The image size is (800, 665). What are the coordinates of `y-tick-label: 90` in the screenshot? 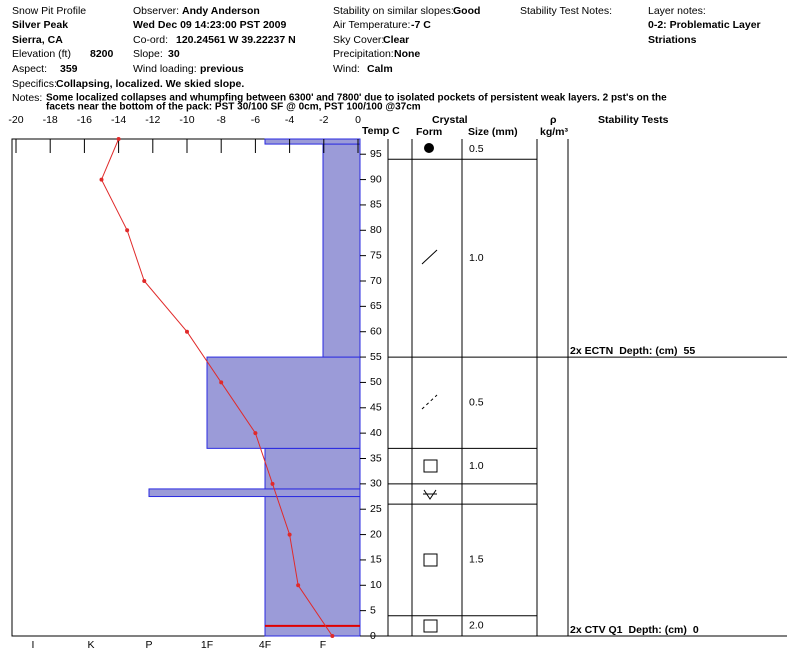 It's located at (376, 179).